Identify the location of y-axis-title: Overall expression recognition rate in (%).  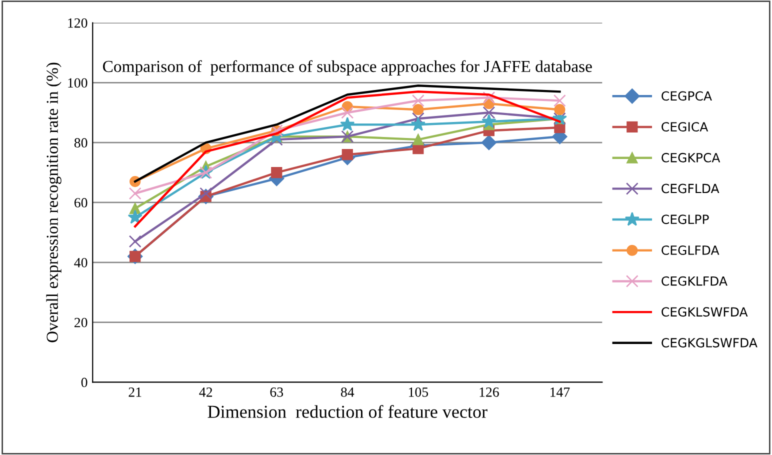
(54, 202).